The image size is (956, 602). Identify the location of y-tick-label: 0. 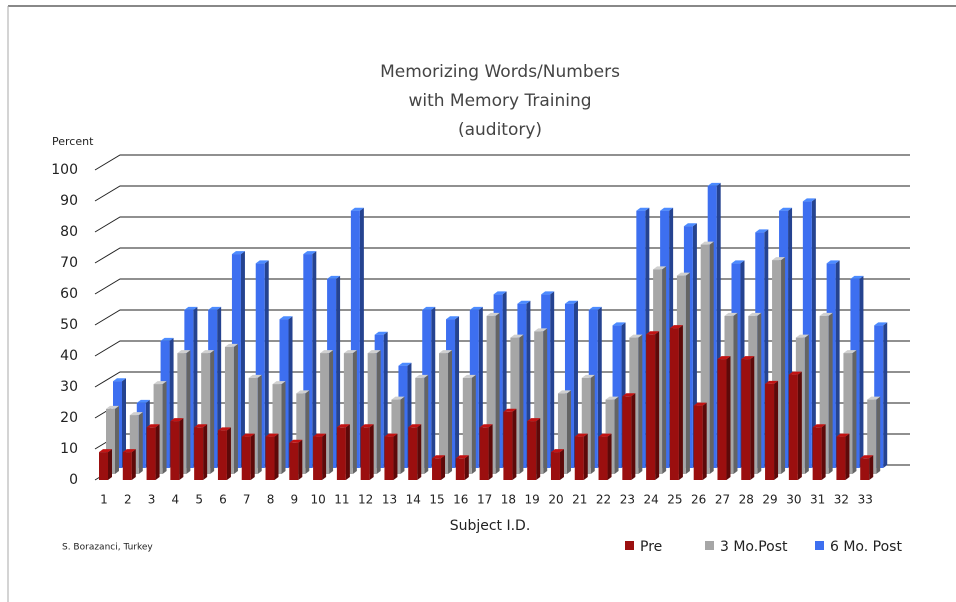
(73, 480).